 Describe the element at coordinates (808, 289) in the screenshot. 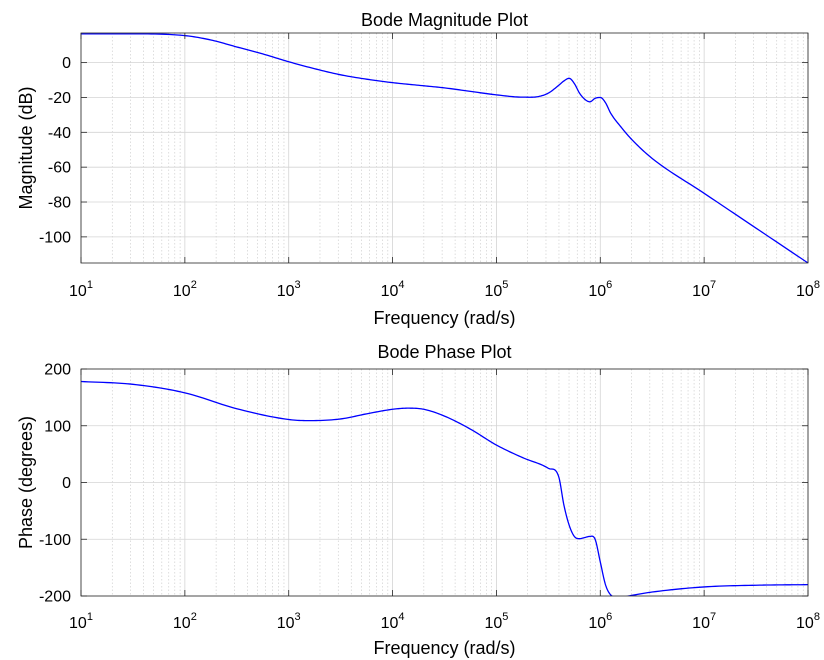

I see `magnitude-x-tick-label: 10⁸` at that location.